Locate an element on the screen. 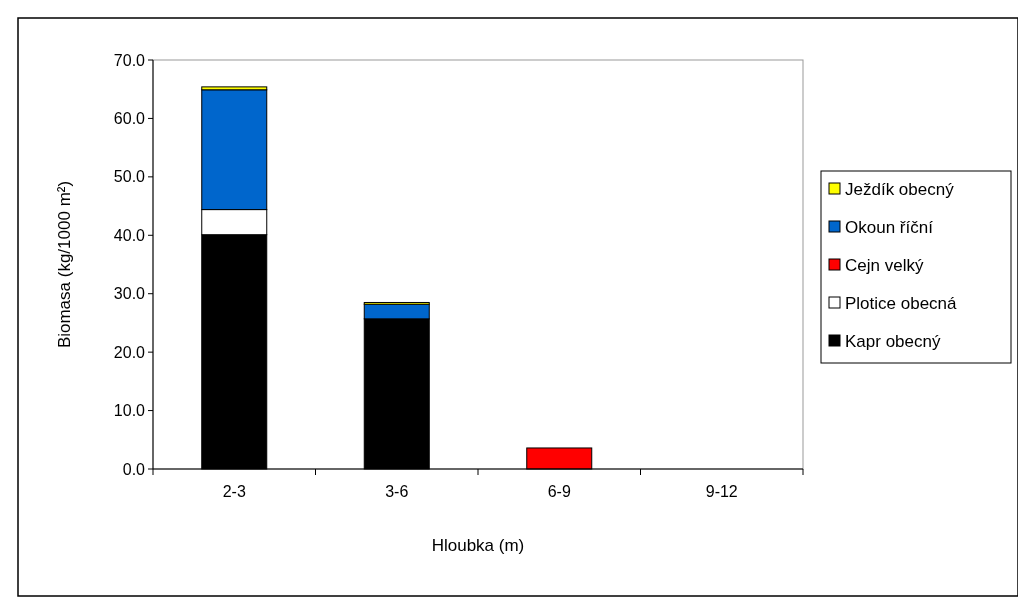  y-tick-label: 20.0 is located at coordinates (129, 352).